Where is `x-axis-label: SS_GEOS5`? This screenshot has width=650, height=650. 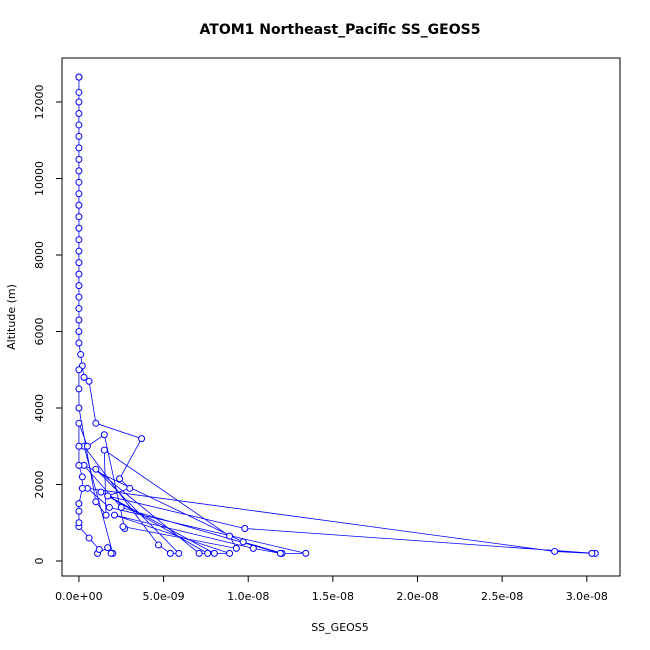 x-axis-label: SS_GEOS5 is located at coordinates (340, 627).